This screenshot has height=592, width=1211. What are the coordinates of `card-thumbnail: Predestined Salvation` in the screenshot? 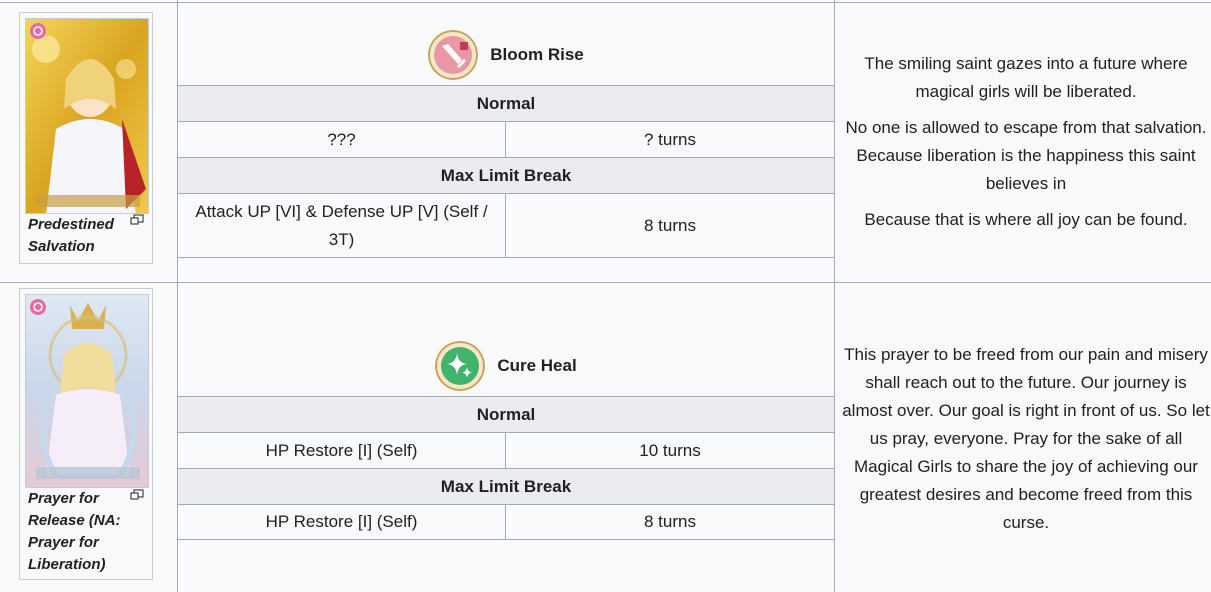 It's located at (86, 138).